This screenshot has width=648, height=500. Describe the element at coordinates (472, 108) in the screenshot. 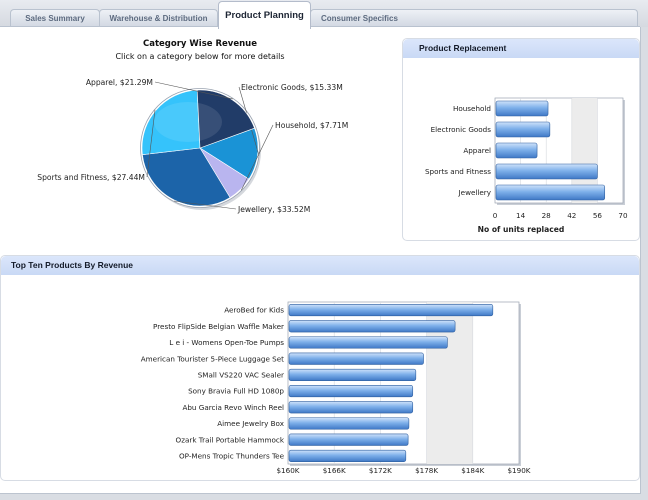

I see `replacement-category-label: Household` at that location.